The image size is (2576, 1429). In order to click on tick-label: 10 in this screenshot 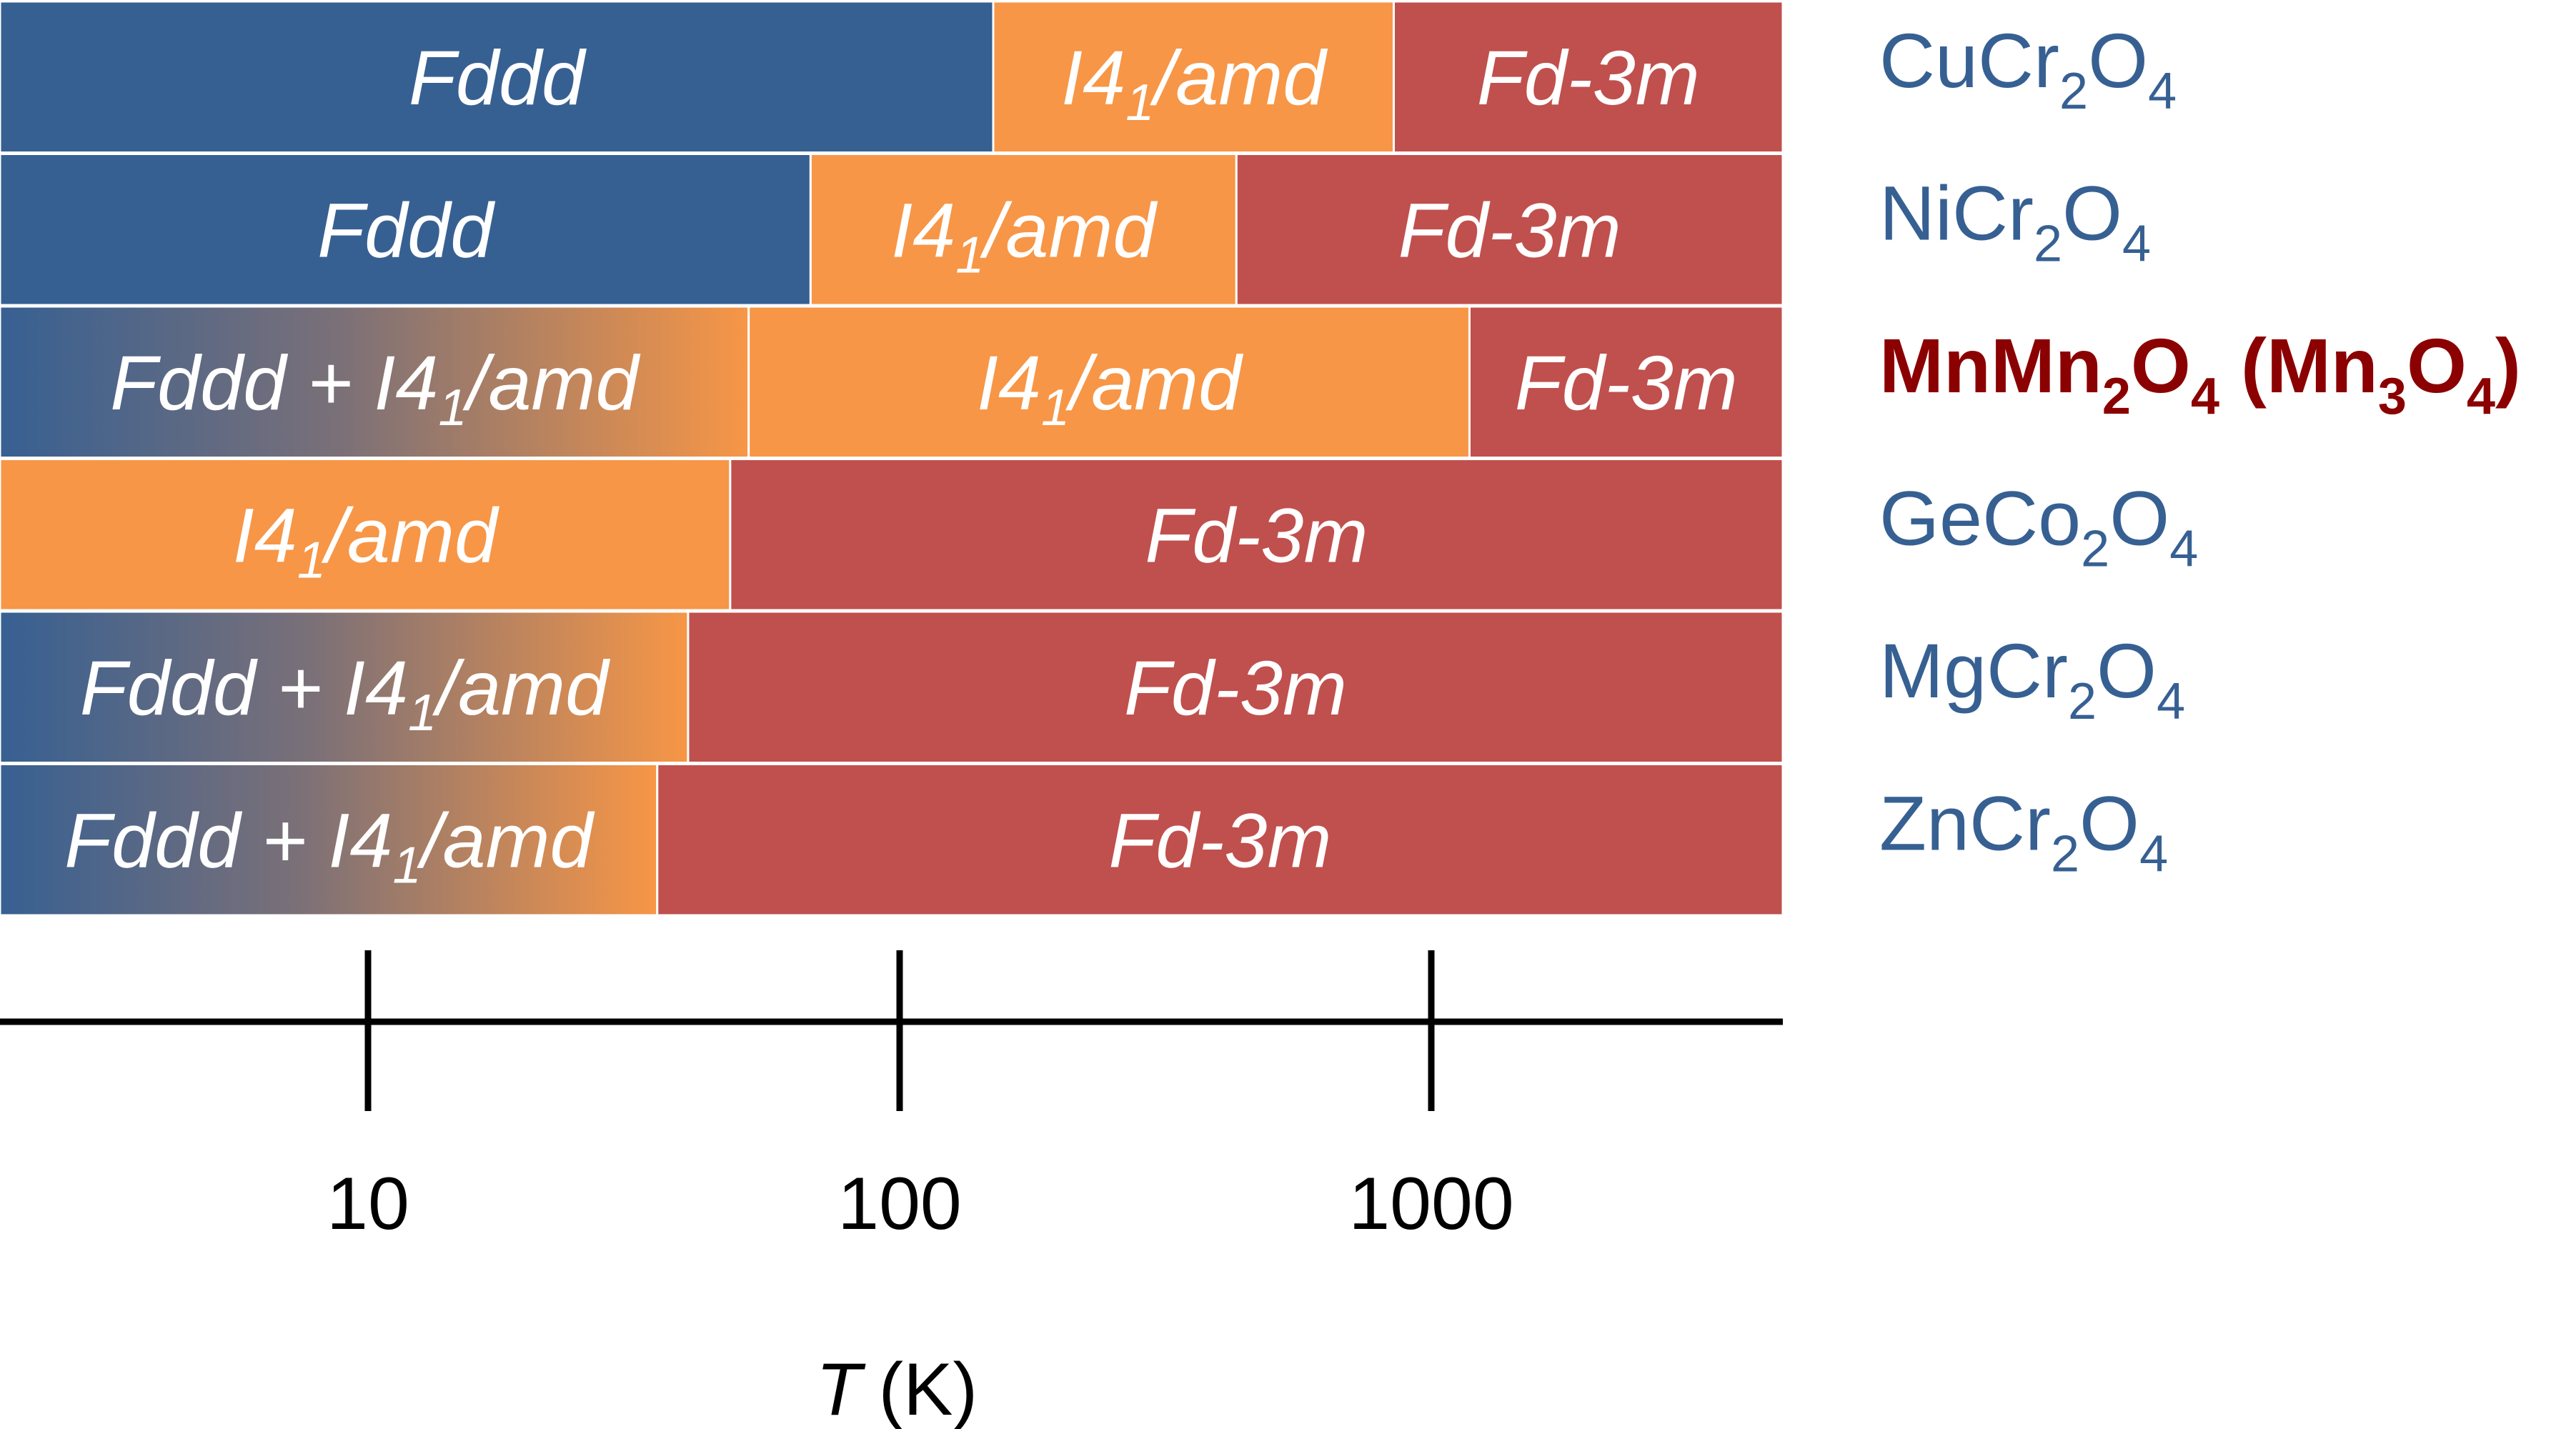, I will do `click(368, 1203)`.